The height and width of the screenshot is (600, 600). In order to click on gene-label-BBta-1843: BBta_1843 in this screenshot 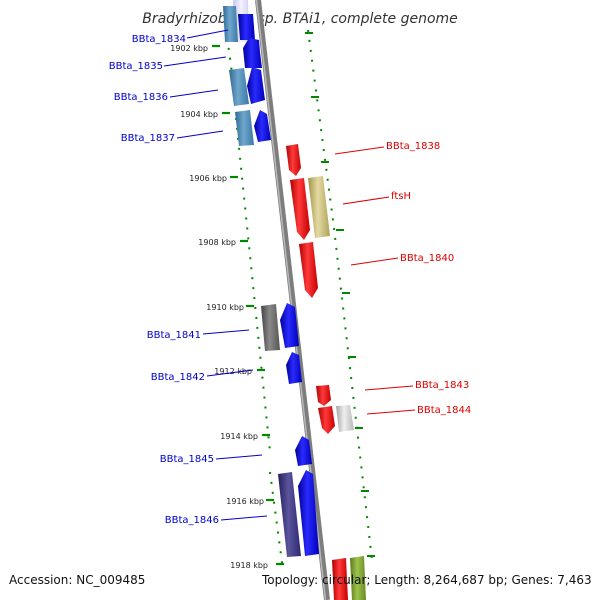, I will do `click(442, 385)`.